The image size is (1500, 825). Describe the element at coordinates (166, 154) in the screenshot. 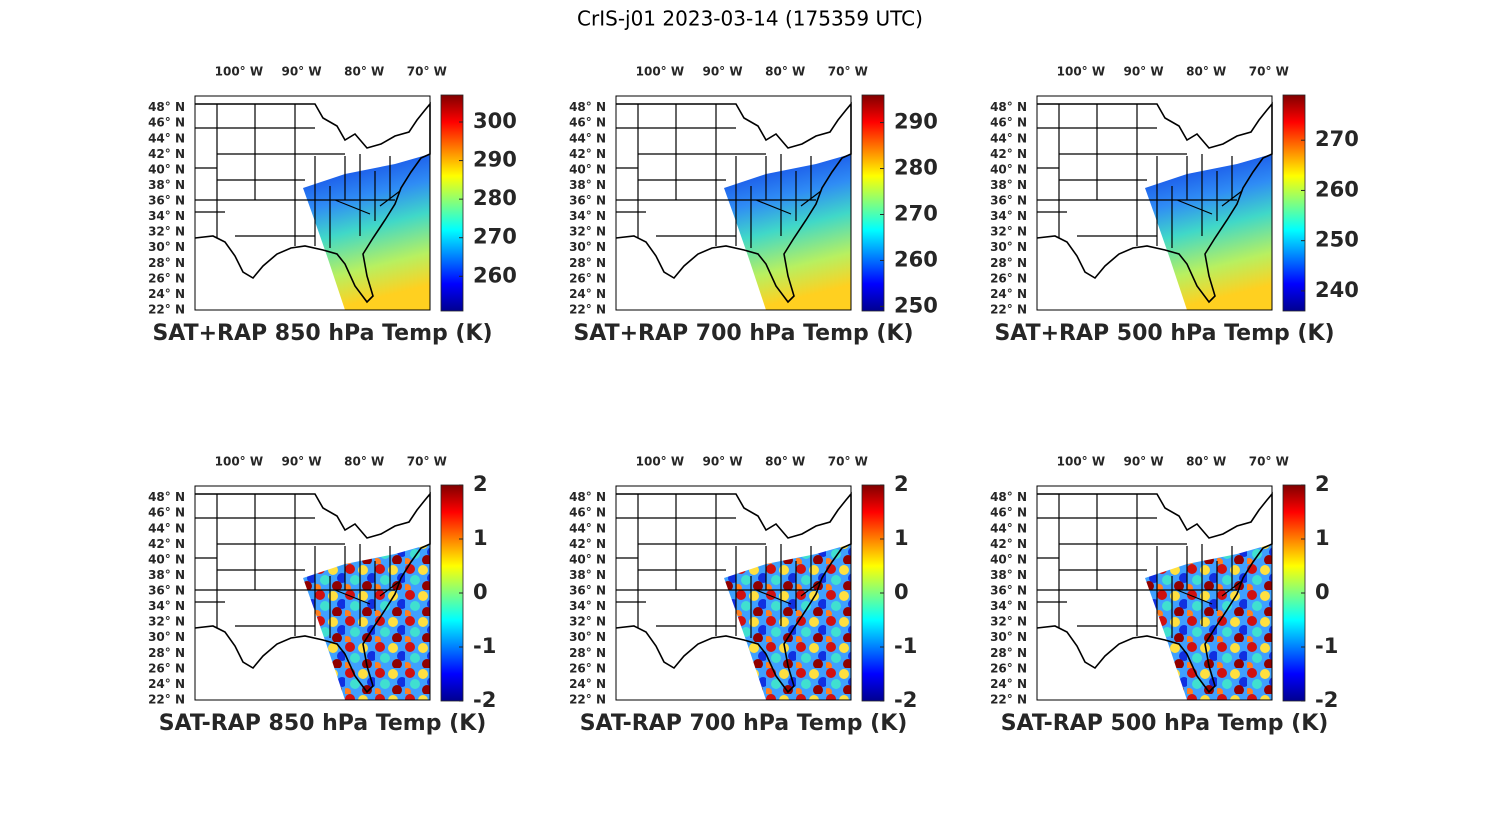

I see `lat-tick-label: 42° N` at that location.